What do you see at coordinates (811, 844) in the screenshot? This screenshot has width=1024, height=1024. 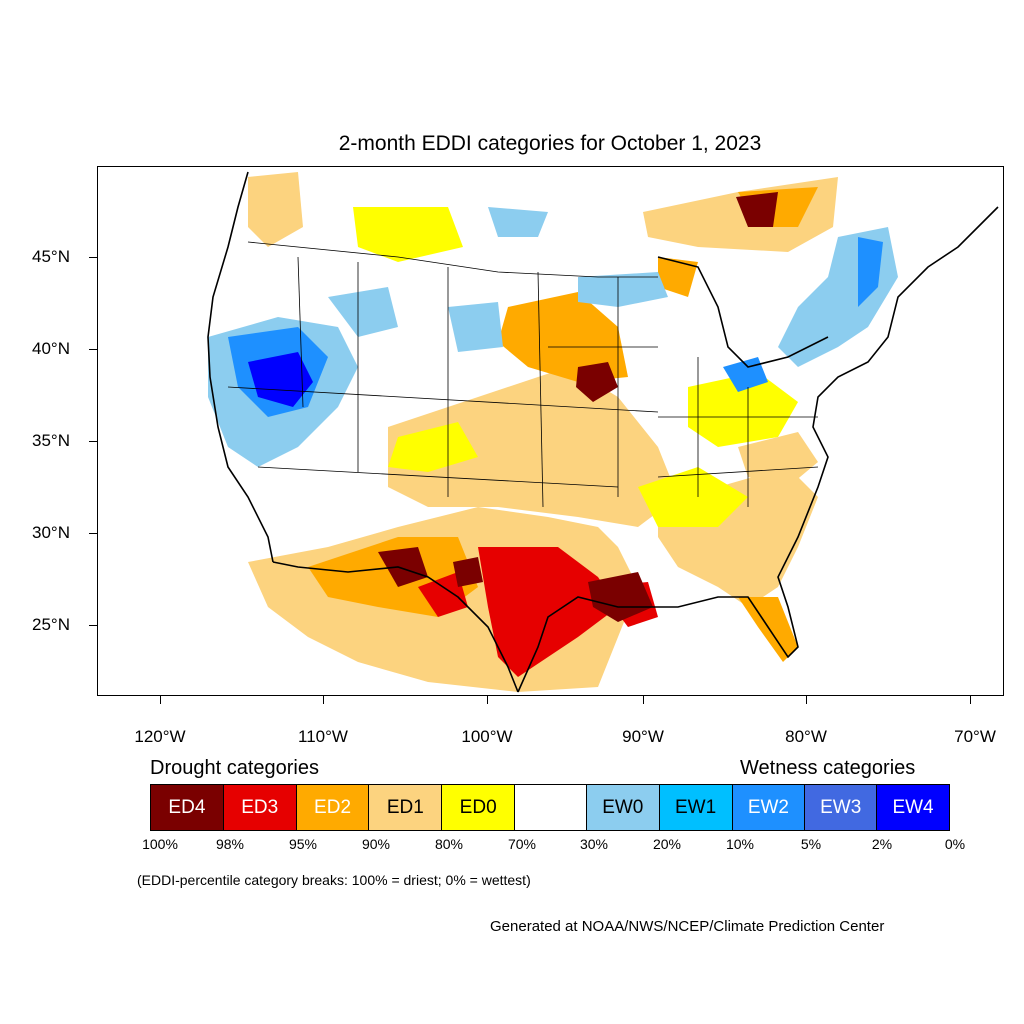 I see `percentile-label: 5%` at bounding box center [811, 844].